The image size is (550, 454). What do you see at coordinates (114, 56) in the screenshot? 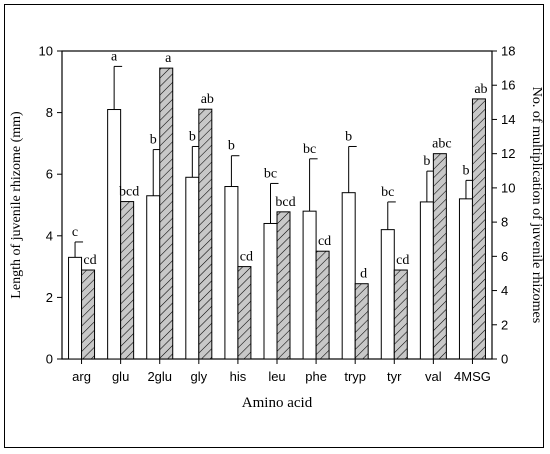
I see `bar-length-label: a` at bounding box center [114, 56].